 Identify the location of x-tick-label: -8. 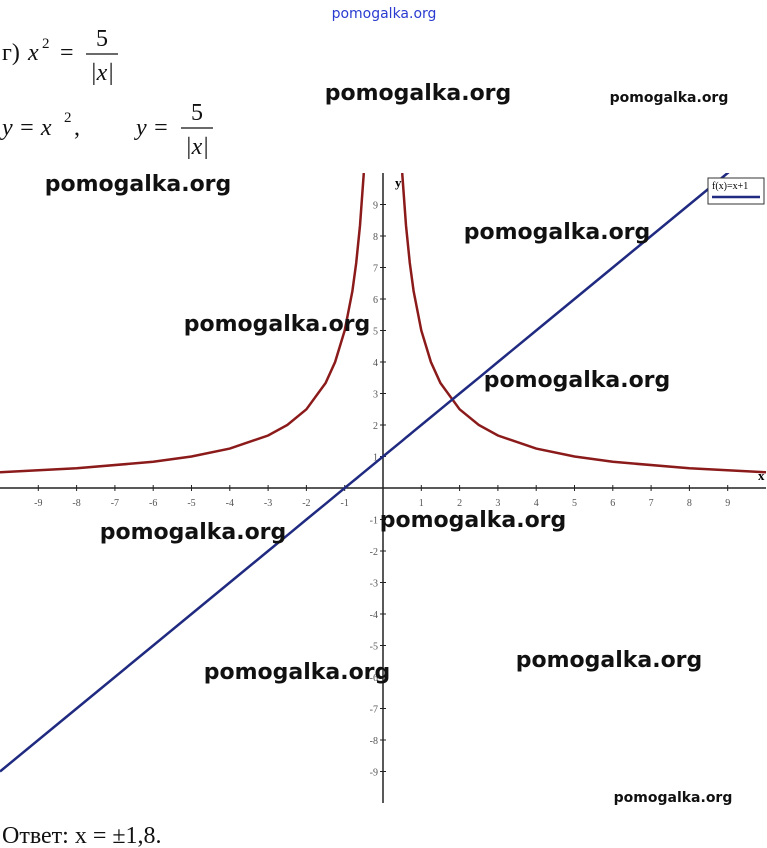
(76, 503).